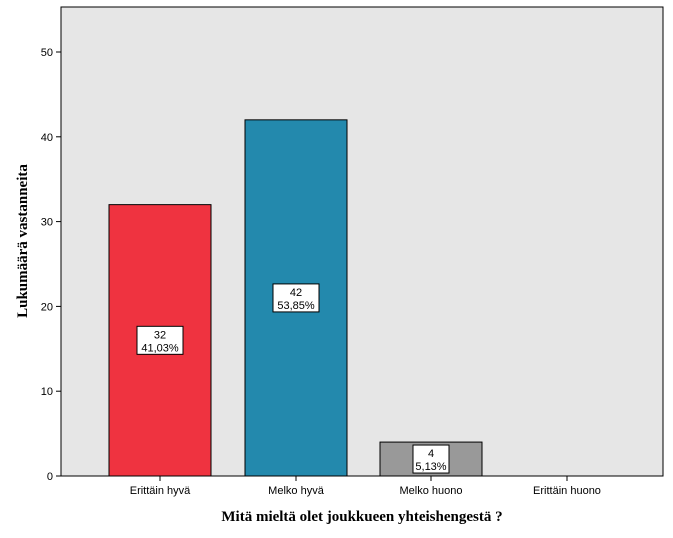 The image size is (673, 538). I want to click on data-label-percent: 41,03%, so click(160, 348).